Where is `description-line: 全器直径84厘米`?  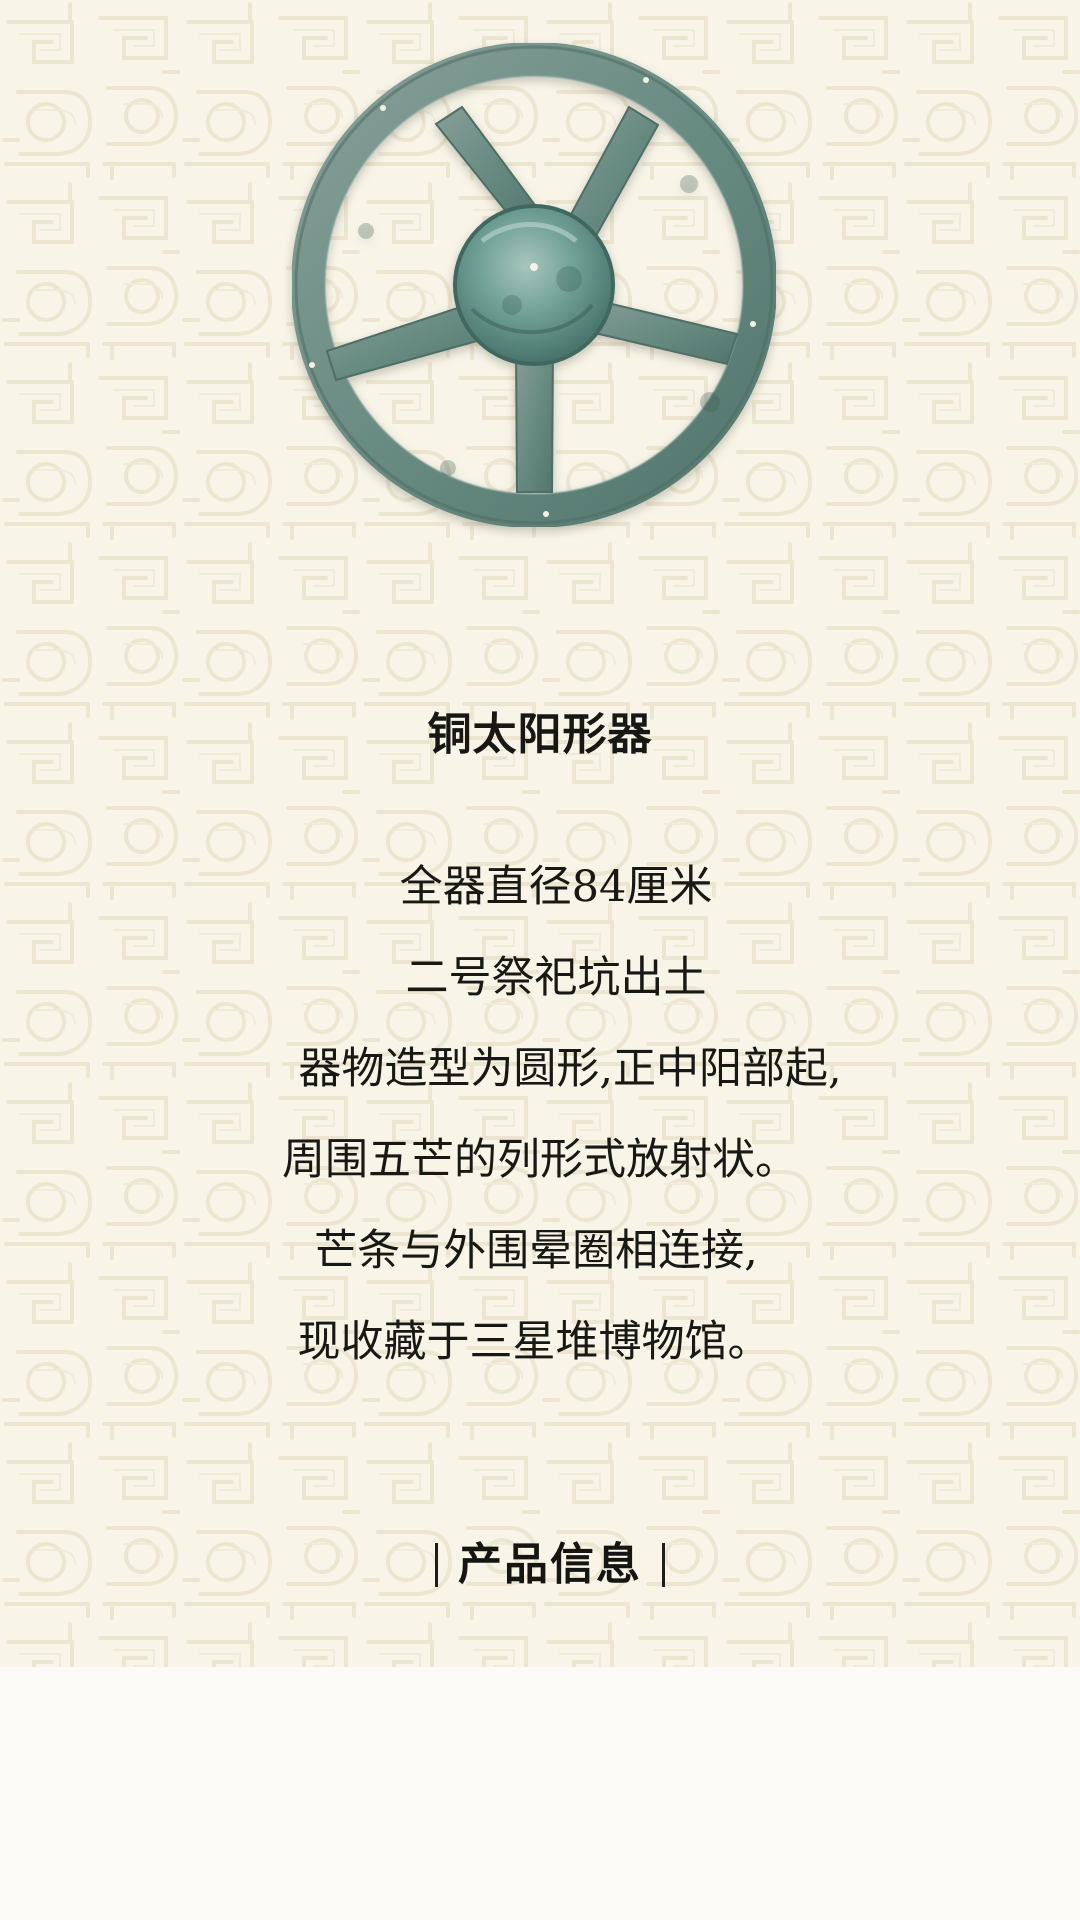
description-line: 全器直径84厘米 is located at coordinates (556, 887).